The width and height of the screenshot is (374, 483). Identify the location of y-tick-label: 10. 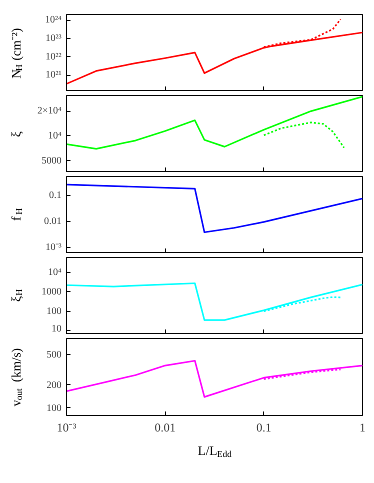
(57, 329).